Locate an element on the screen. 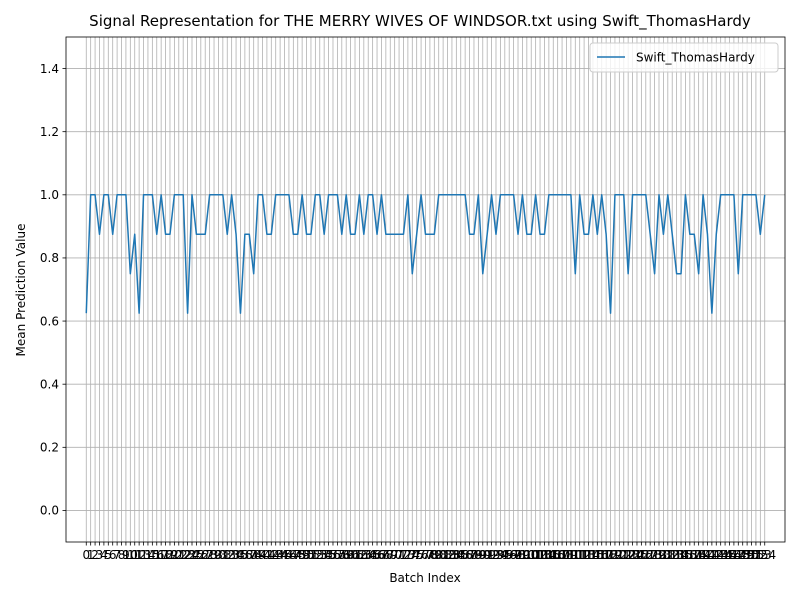  x-tick-label: 130 is located at coordinates (659, 555).